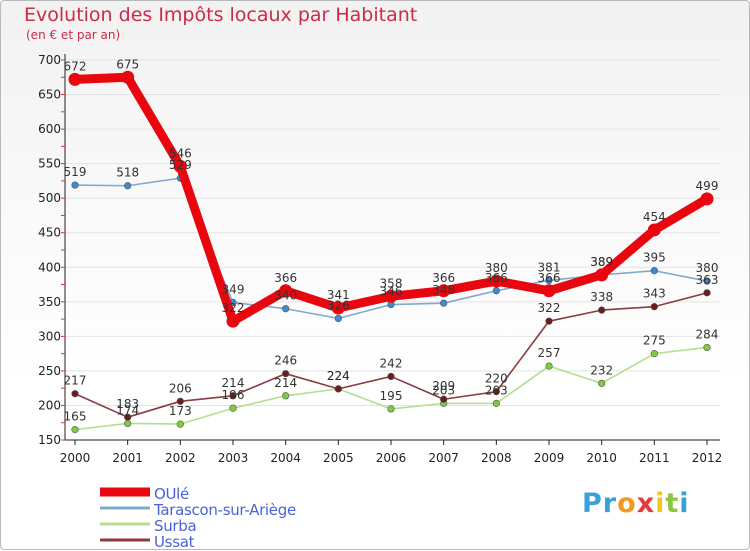 This screenshot has width=750, height=551. What do you see at coordinates (221, 15) in the screenshot?
I see `chart-title: Evolution des Impôts locaux par Habitant` at bounding box center [221, 15].